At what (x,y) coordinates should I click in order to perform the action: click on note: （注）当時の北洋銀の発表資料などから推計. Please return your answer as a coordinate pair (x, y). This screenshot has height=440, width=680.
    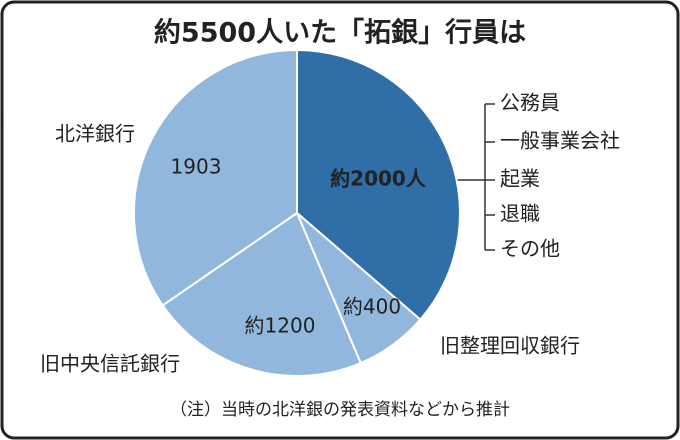
    Looking at the image, I should click on (340, 410).